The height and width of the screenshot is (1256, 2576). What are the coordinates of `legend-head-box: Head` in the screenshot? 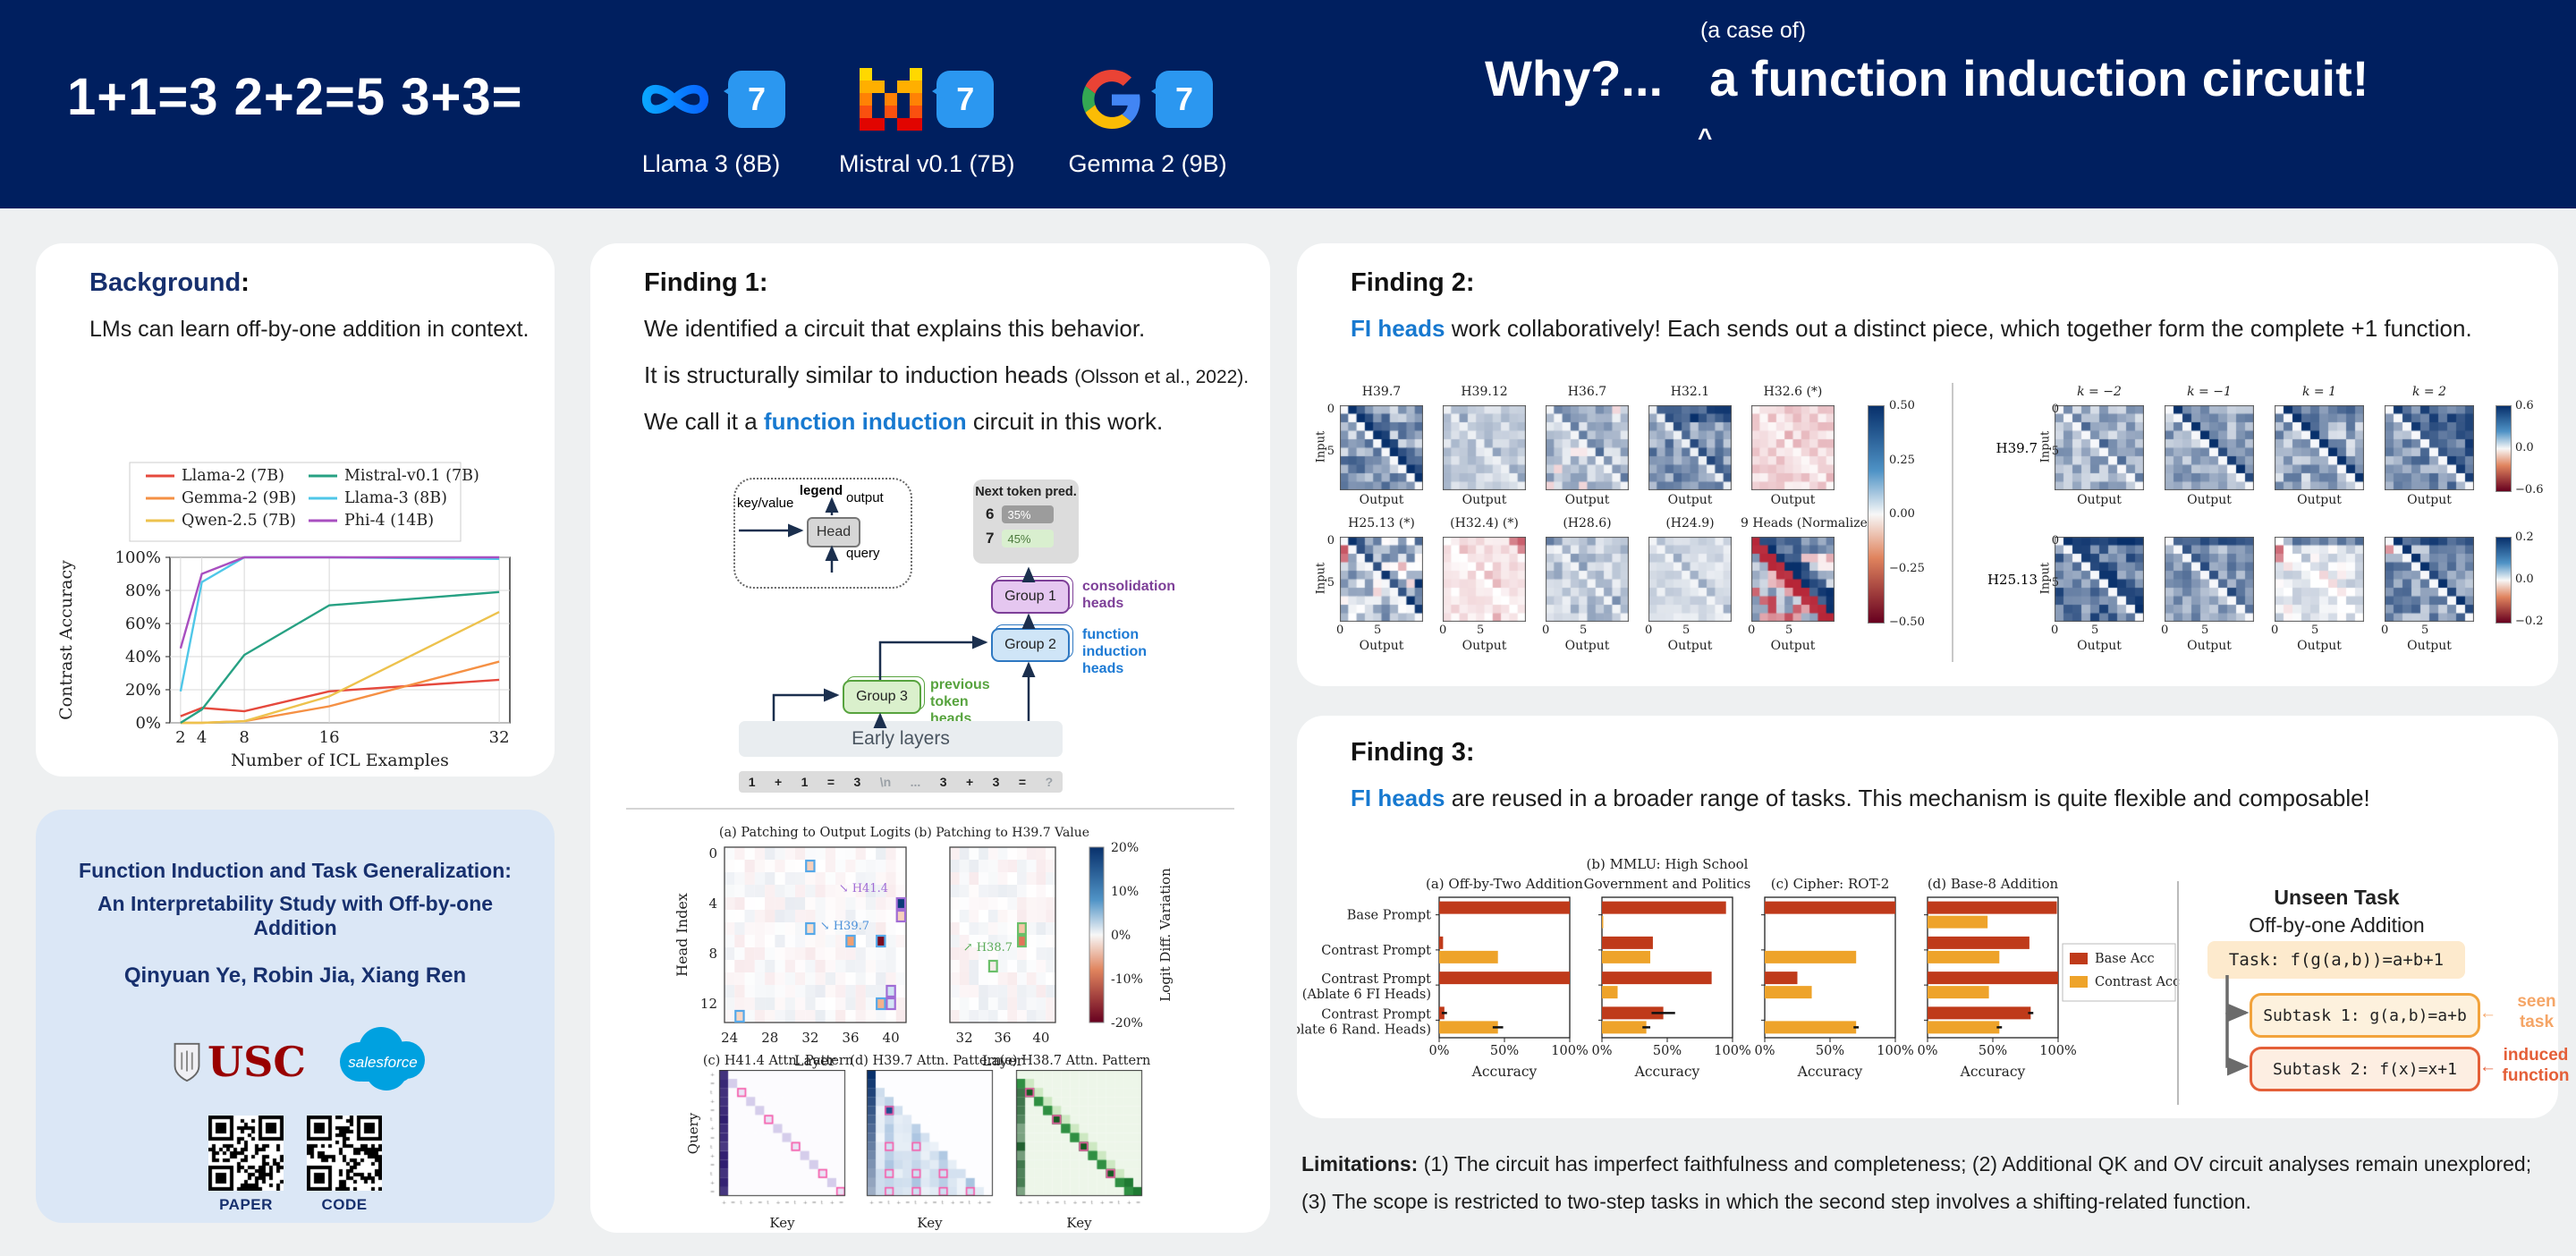 It's located at (833, 532).